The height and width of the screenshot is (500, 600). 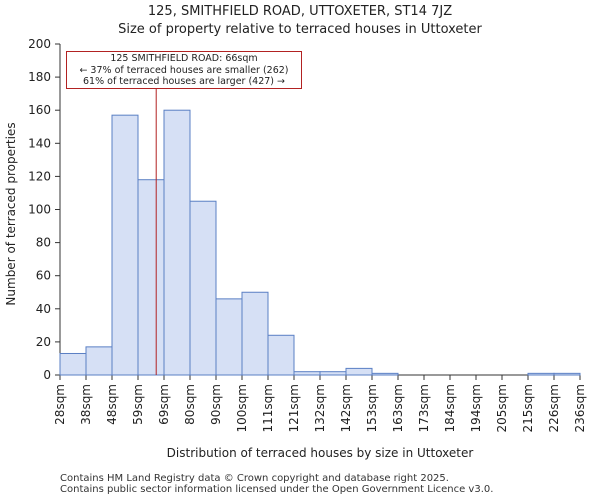 What do you see at coordinates (476, 408) in the screenshot?
I see `x-tick-label: 194sqm` at bounding box center [476, 408].